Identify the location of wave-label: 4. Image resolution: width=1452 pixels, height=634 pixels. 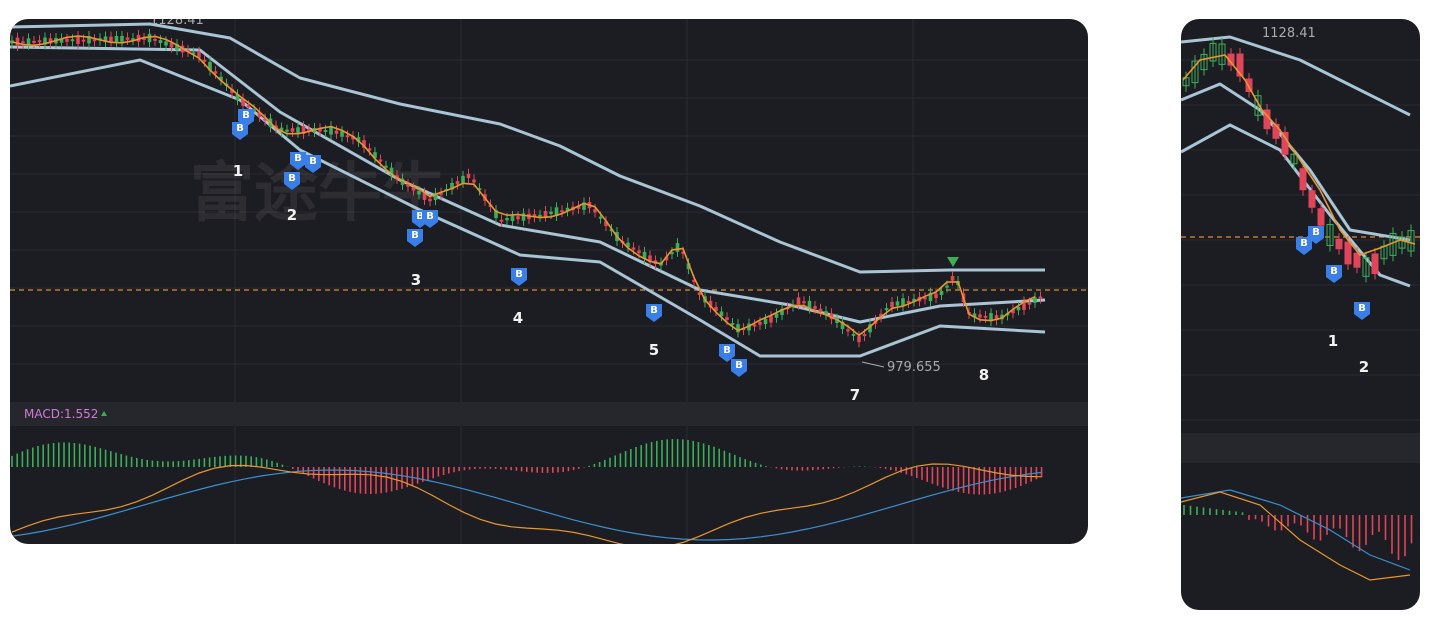
(518, 318).